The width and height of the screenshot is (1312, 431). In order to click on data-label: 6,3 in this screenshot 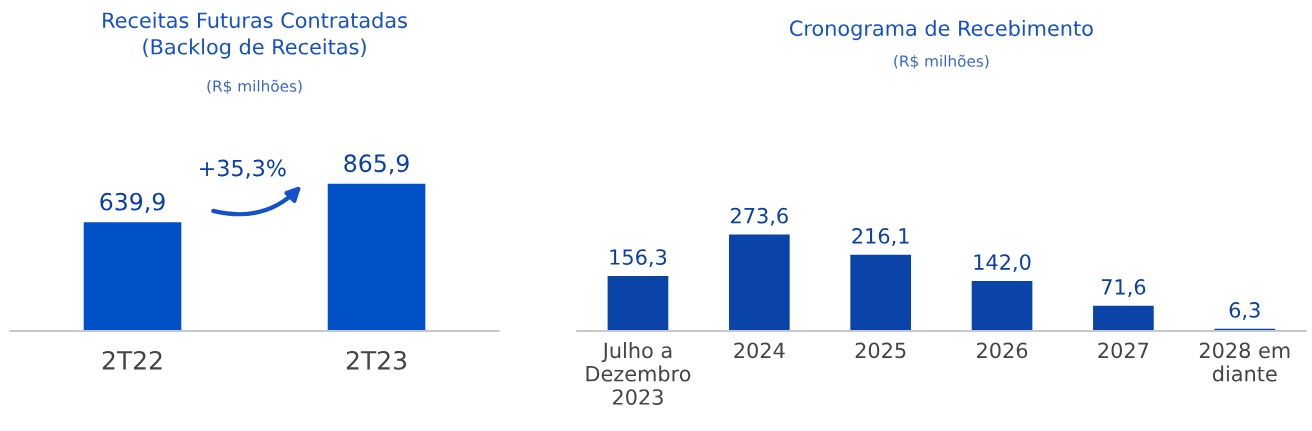, I will do `click(1244, 311)`.